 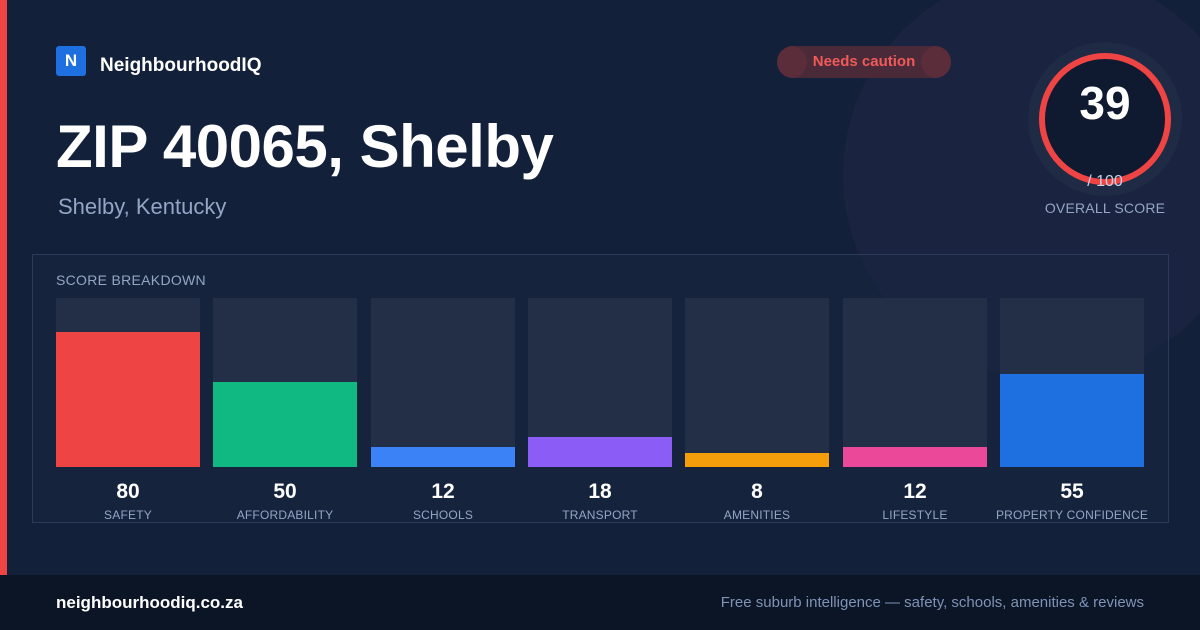 I want to click on bar-label: PROPERTY CONFIDENCE, so click(x=1072, y=515).